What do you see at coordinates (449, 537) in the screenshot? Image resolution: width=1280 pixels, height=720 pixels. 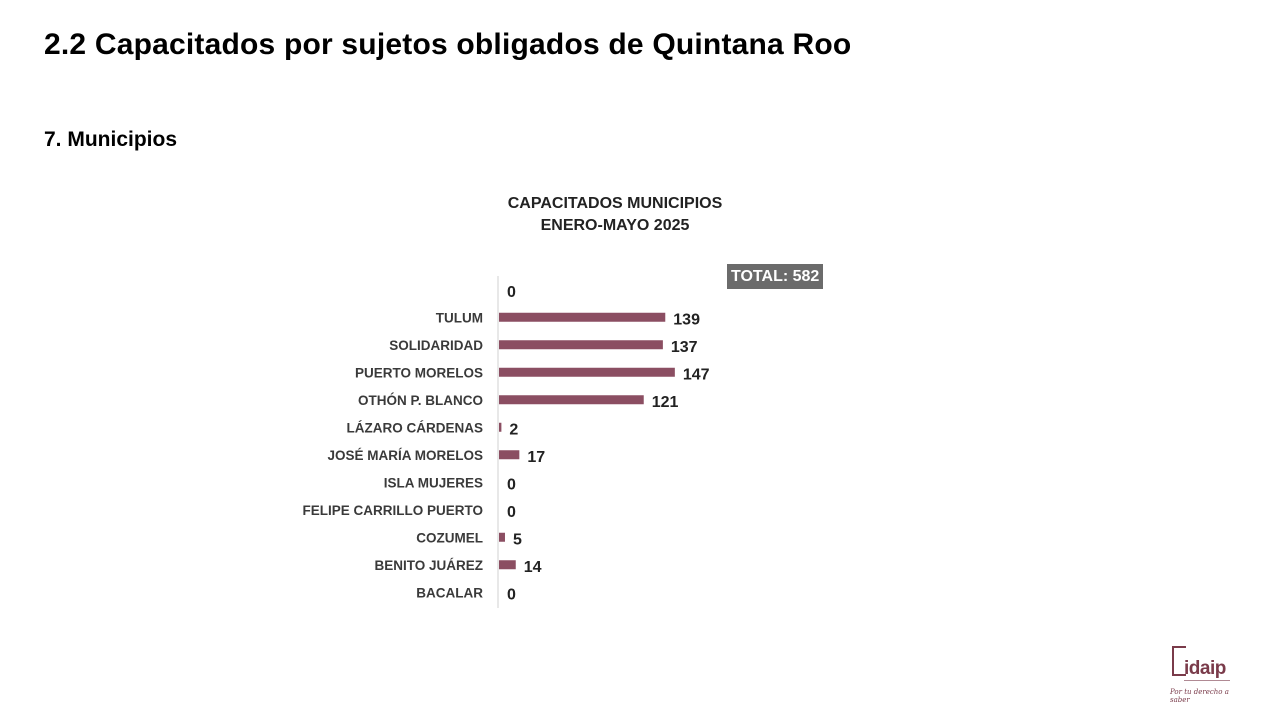 I see `category-label: COZUMEL` at bounding box center [449, 537].